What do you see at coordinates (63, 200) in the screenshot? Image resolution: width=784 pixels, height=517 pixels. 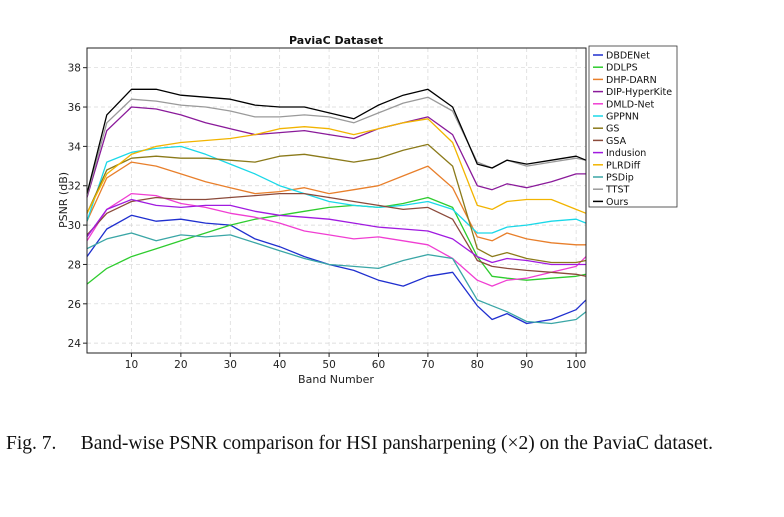 I see `y-axis-label: PSNR (dB)` at bounding box center [63, 200].